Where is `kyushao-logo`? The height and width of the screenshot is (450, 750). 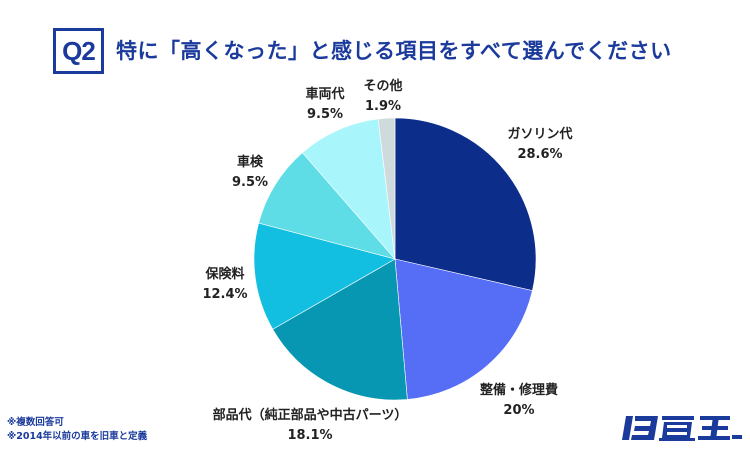
kyushao-logo is located at coordinates (682, 428).